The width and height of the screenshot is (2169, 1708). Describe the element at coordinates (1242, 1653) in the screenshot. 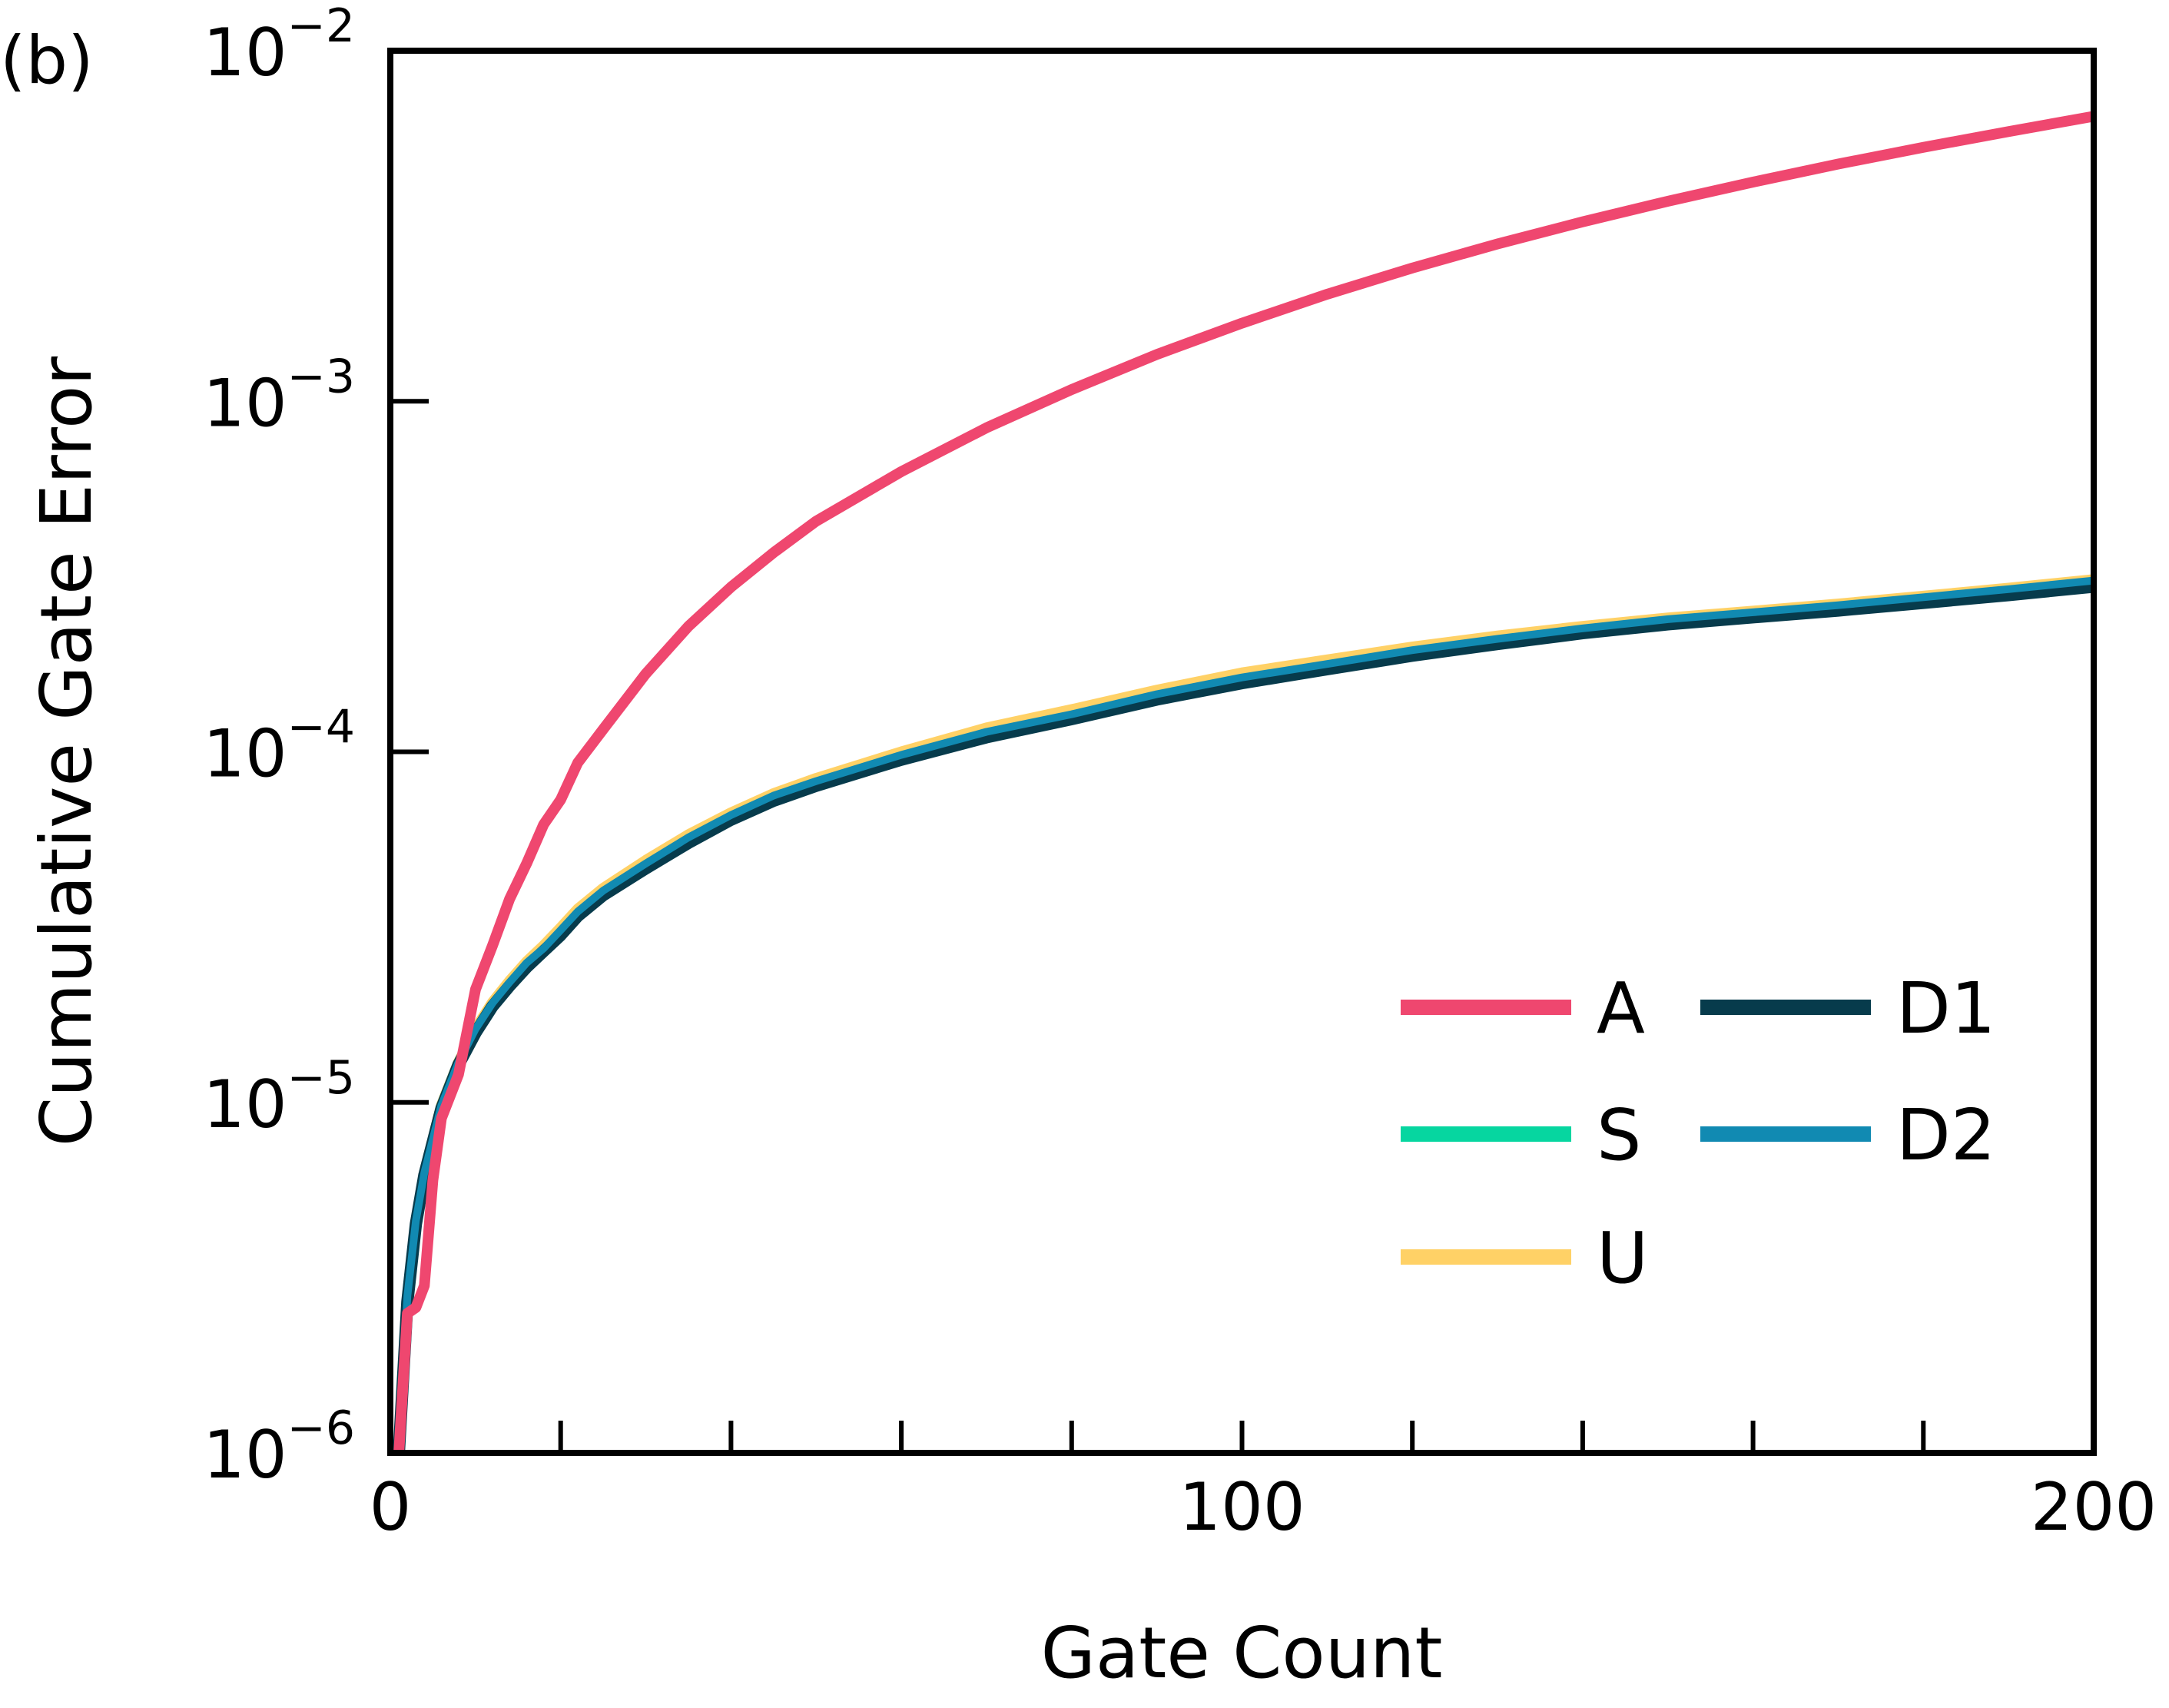

I see `x-axis-label: Gate Count` at that location.